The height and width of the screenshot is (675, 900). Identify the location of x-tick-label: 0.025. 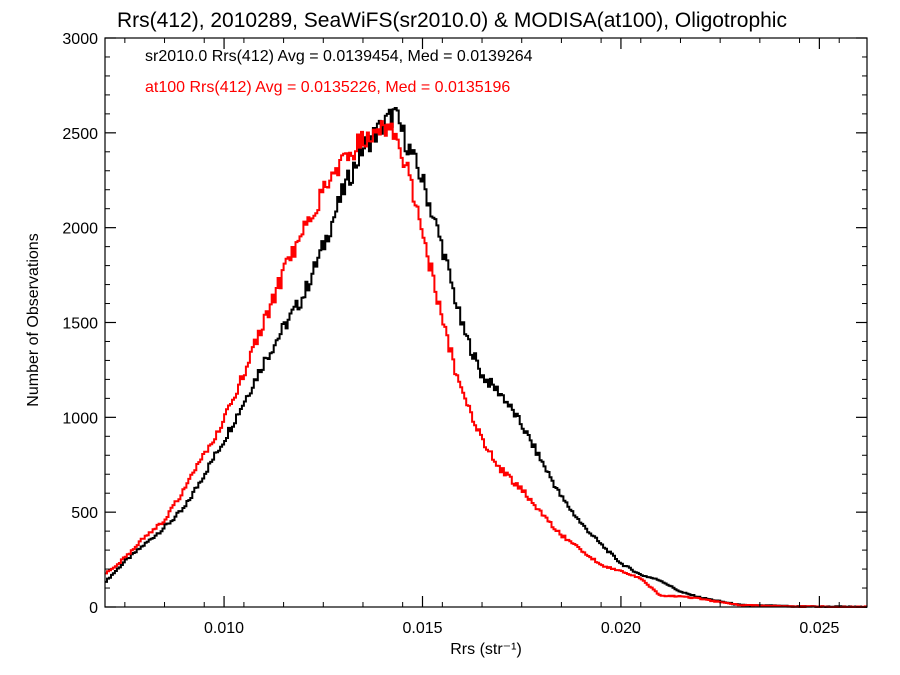
(819, 628).